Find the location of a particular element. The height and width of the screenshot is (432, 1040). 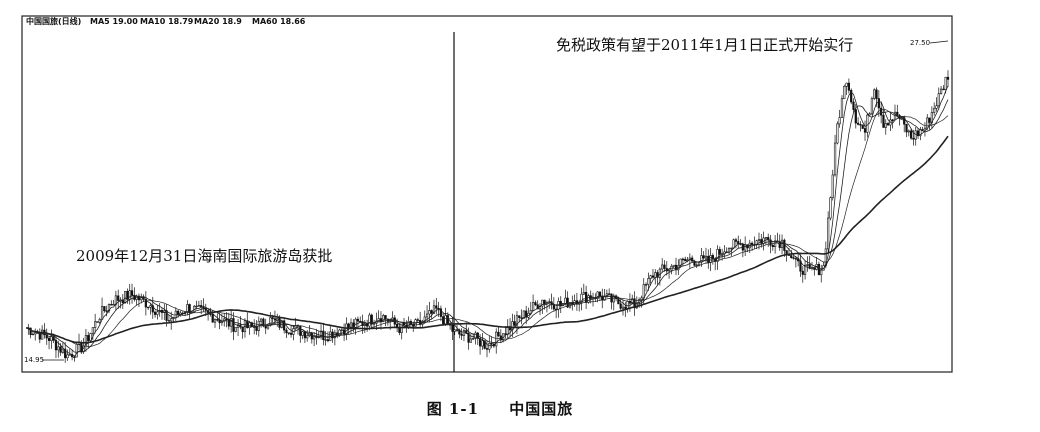

price-high-label: 27.50 is located at coordinates (920, 43).